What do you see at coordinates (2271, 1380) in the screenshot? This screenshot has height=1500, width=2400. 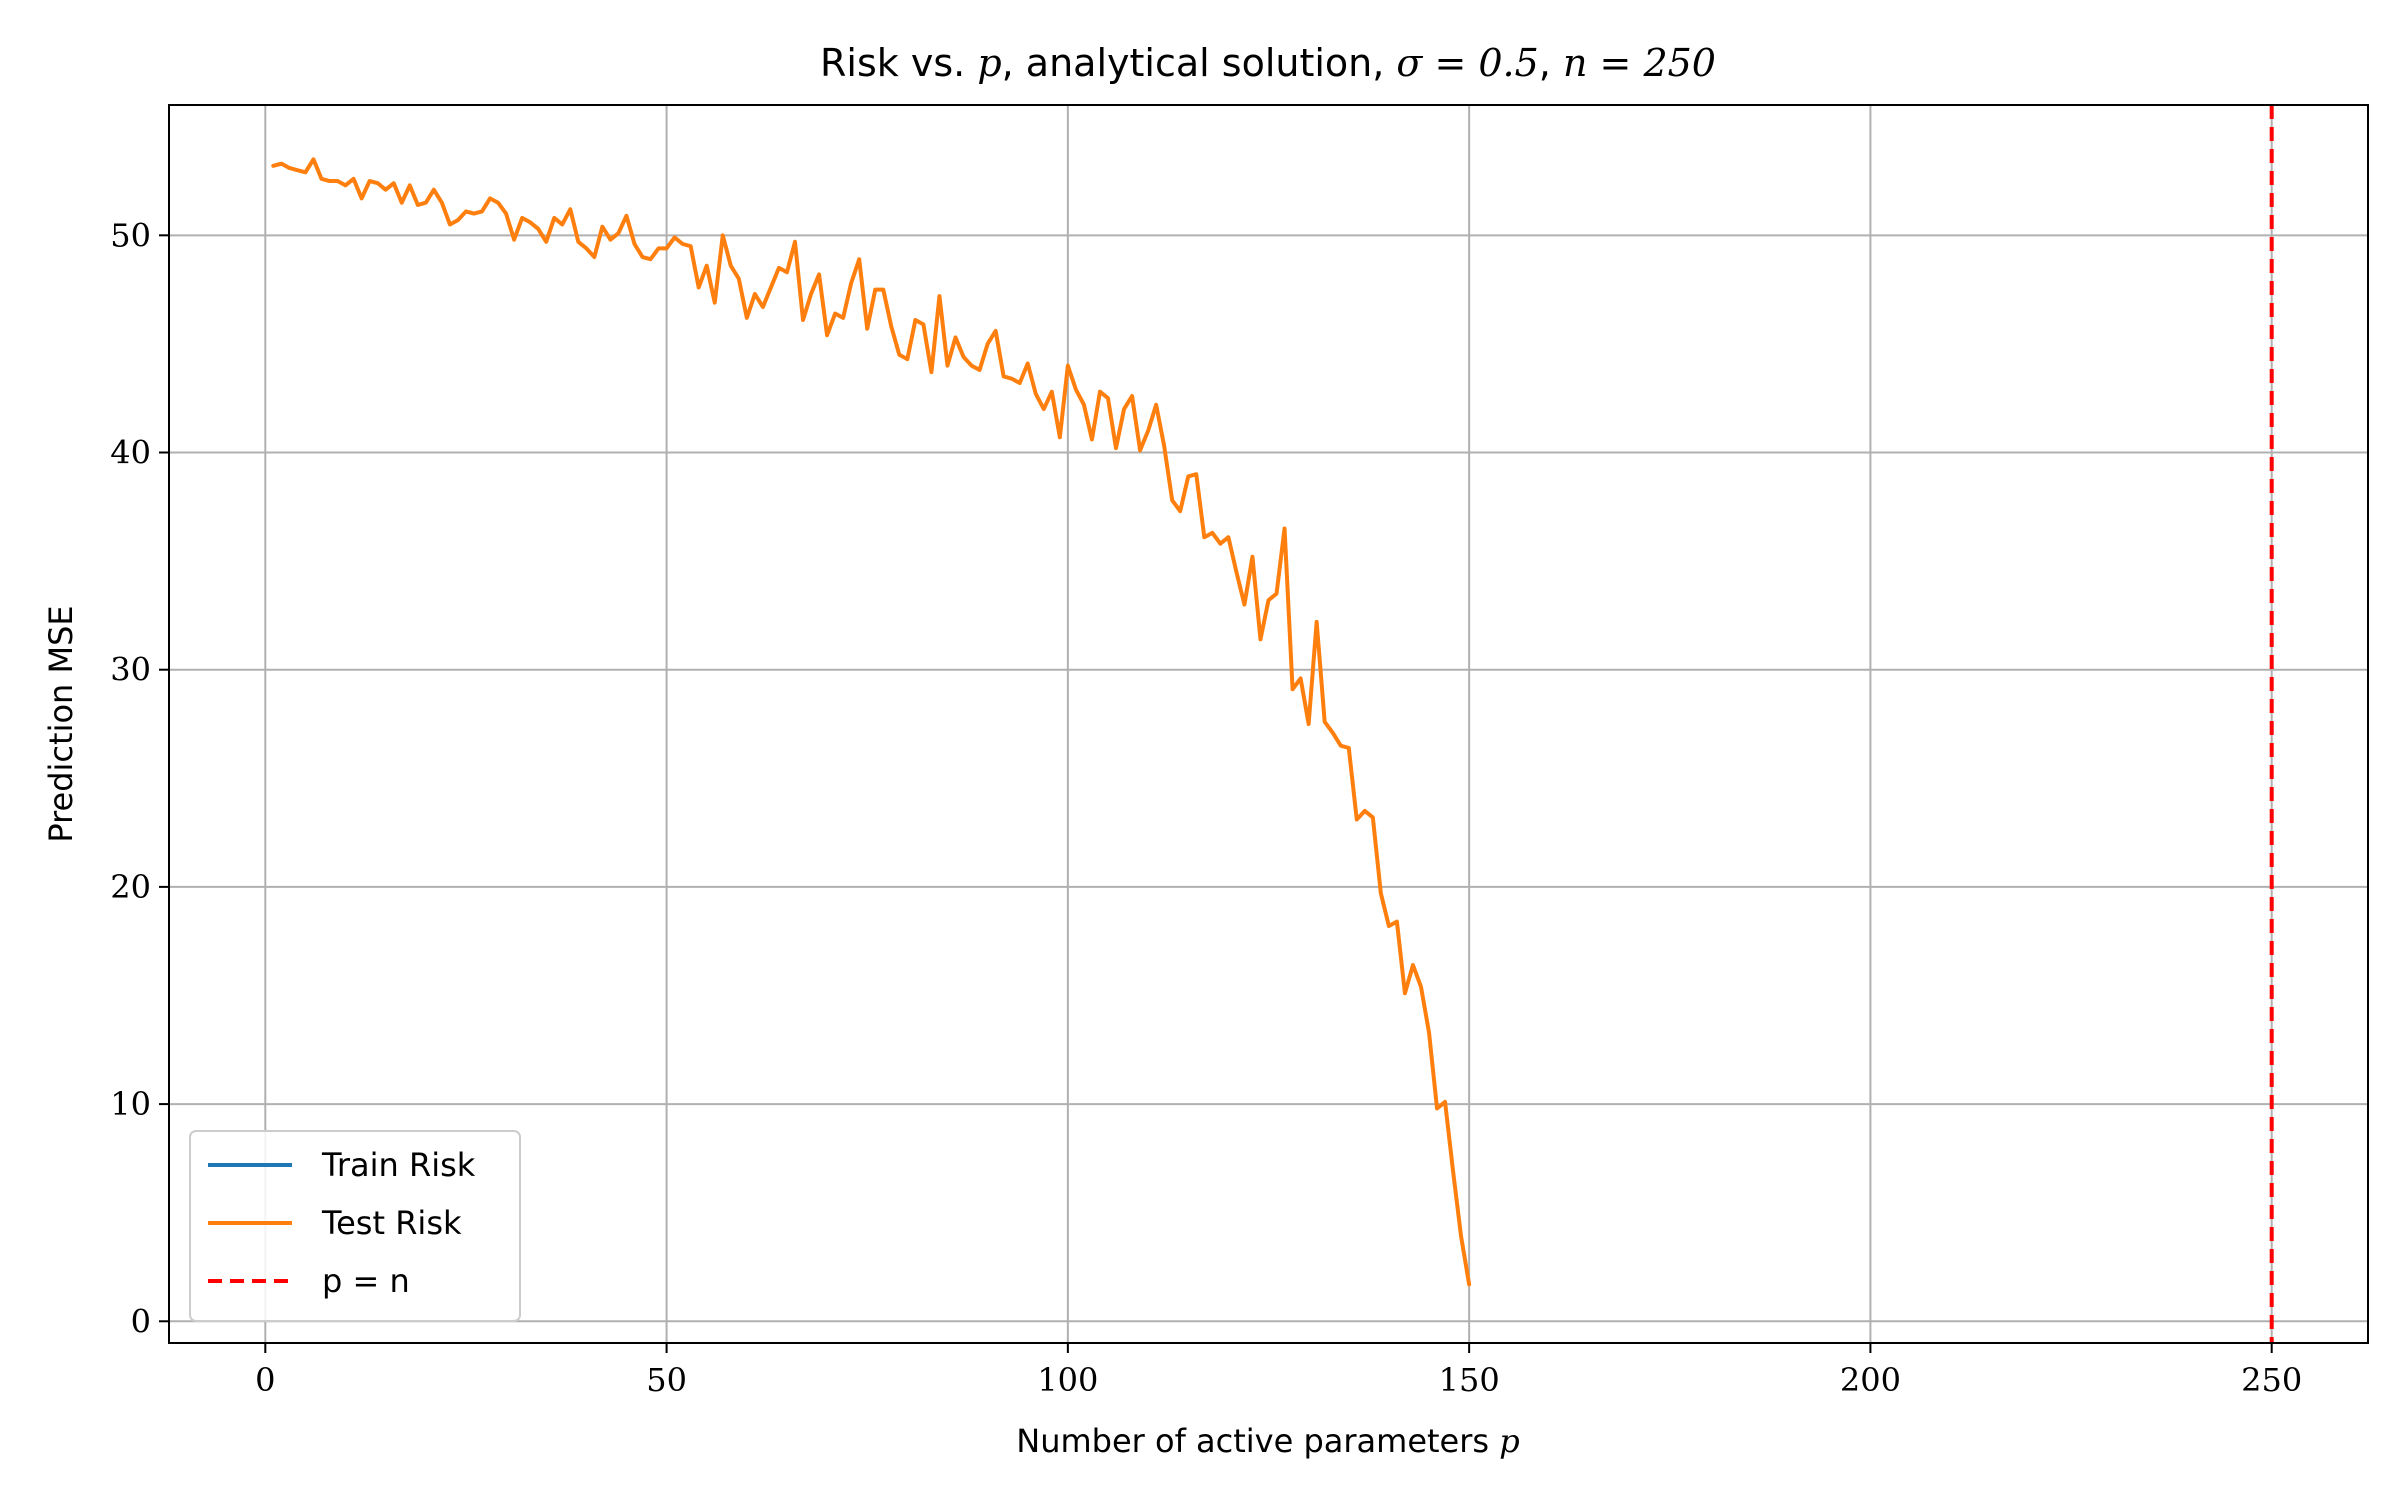 I see `x-tick-label: 250` at bounding box center [2271, 1380].